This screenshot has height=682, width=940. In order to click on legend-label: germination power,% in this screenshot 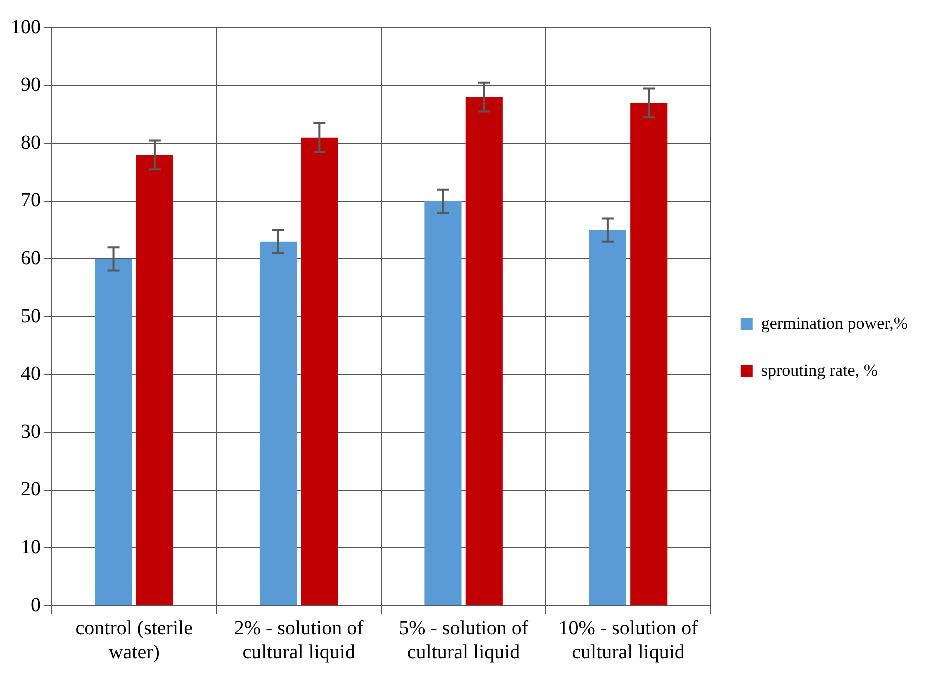, I will do `click(834, 323)`.